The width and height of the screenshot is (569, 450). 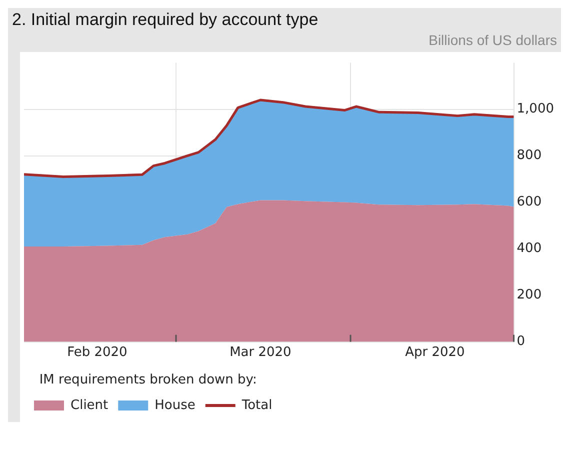 I want to click on x-tick-label: Apr 2020, so click(x=435, y=352).